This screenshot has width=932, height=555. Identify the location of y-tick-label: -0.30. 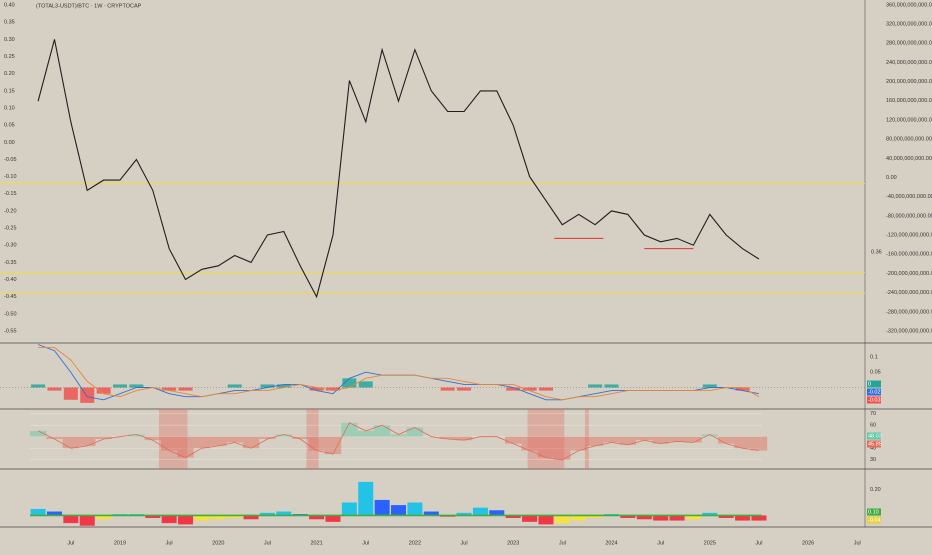
(10, 246).